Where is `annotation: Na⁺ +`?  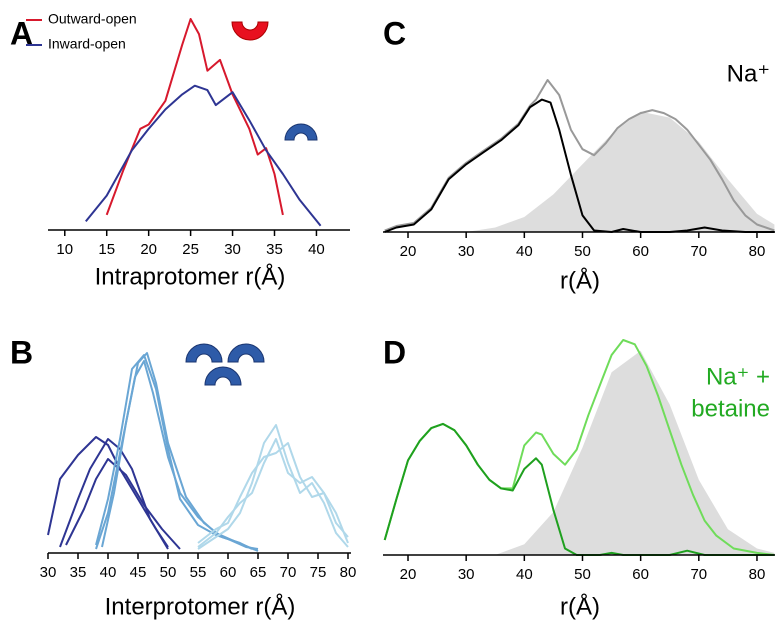 annotation: Na⁺ + is located at coordinates (738, 376).